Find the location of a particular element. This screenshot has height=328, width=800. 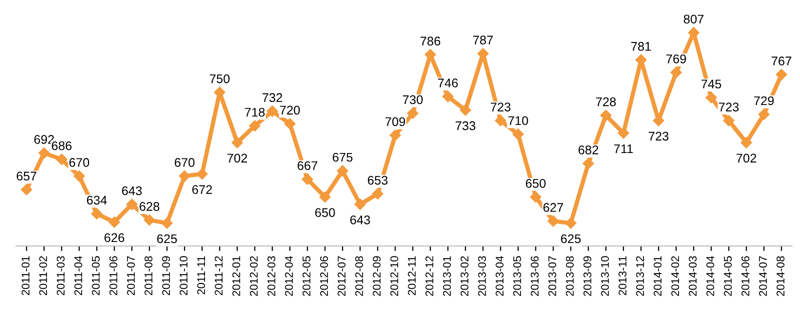

x-tick-label: 2012-11 is located at coordinates (412, 276).